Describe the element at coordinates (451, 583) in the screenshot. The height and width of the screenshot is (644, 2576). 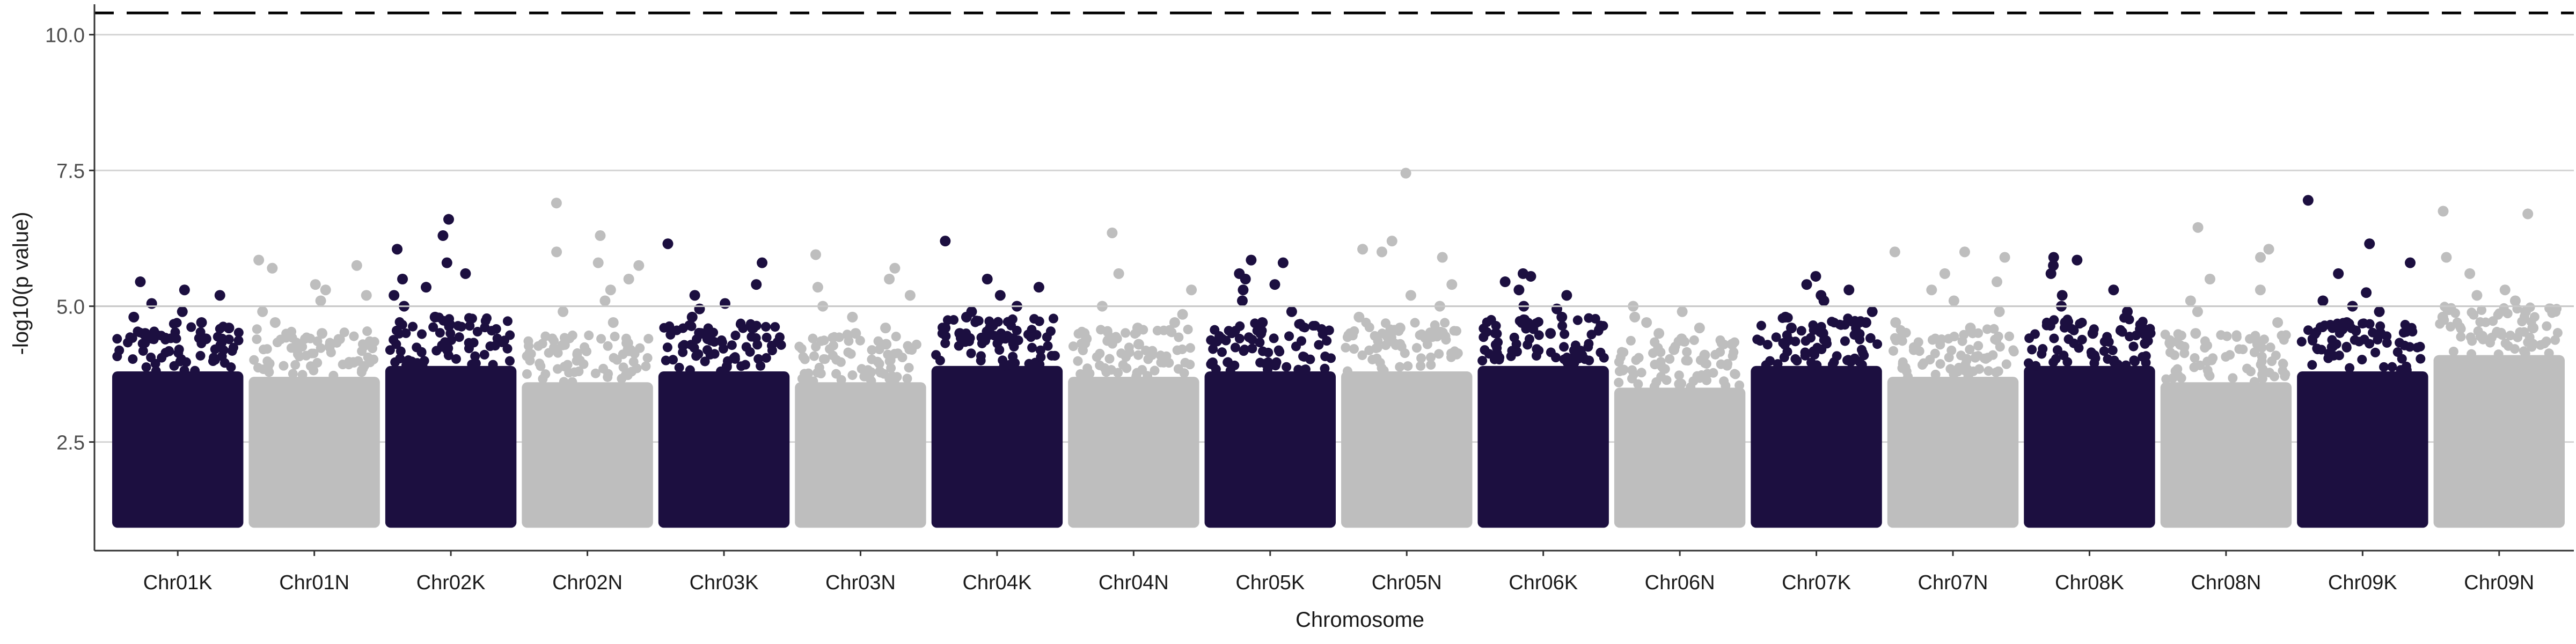
I see `x-tick-label: Chr02K` at that location.